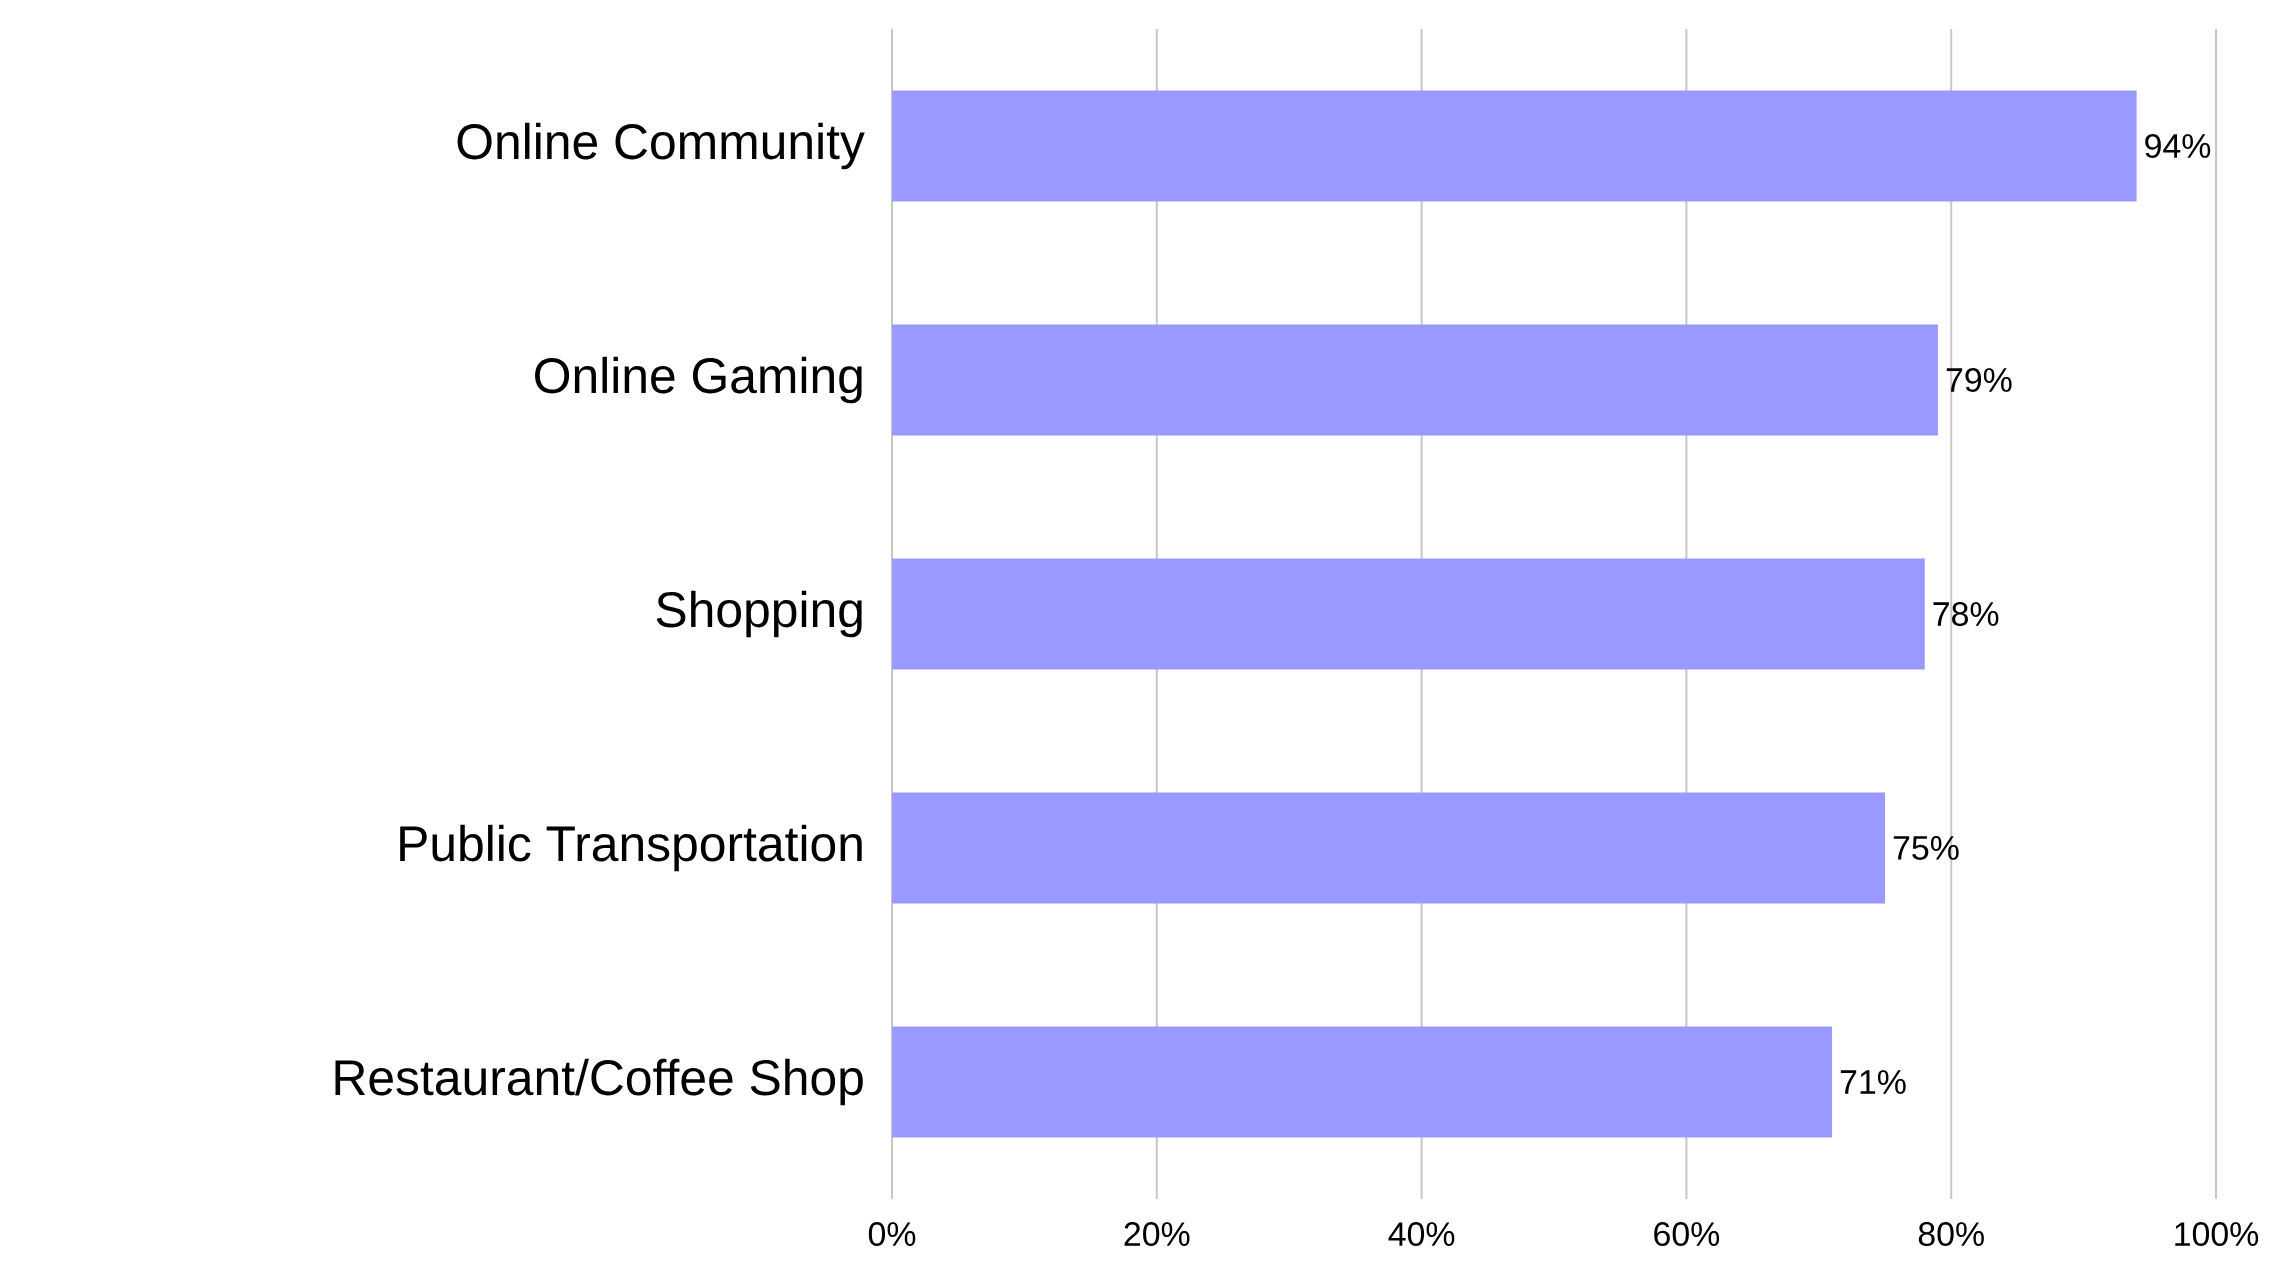 Image resolution: width=2293 pixels, height=1279 pixels. Describe the element at coordinates (892, 1234) in the screenshot. I see `x-tick-label: 0%` at that location.